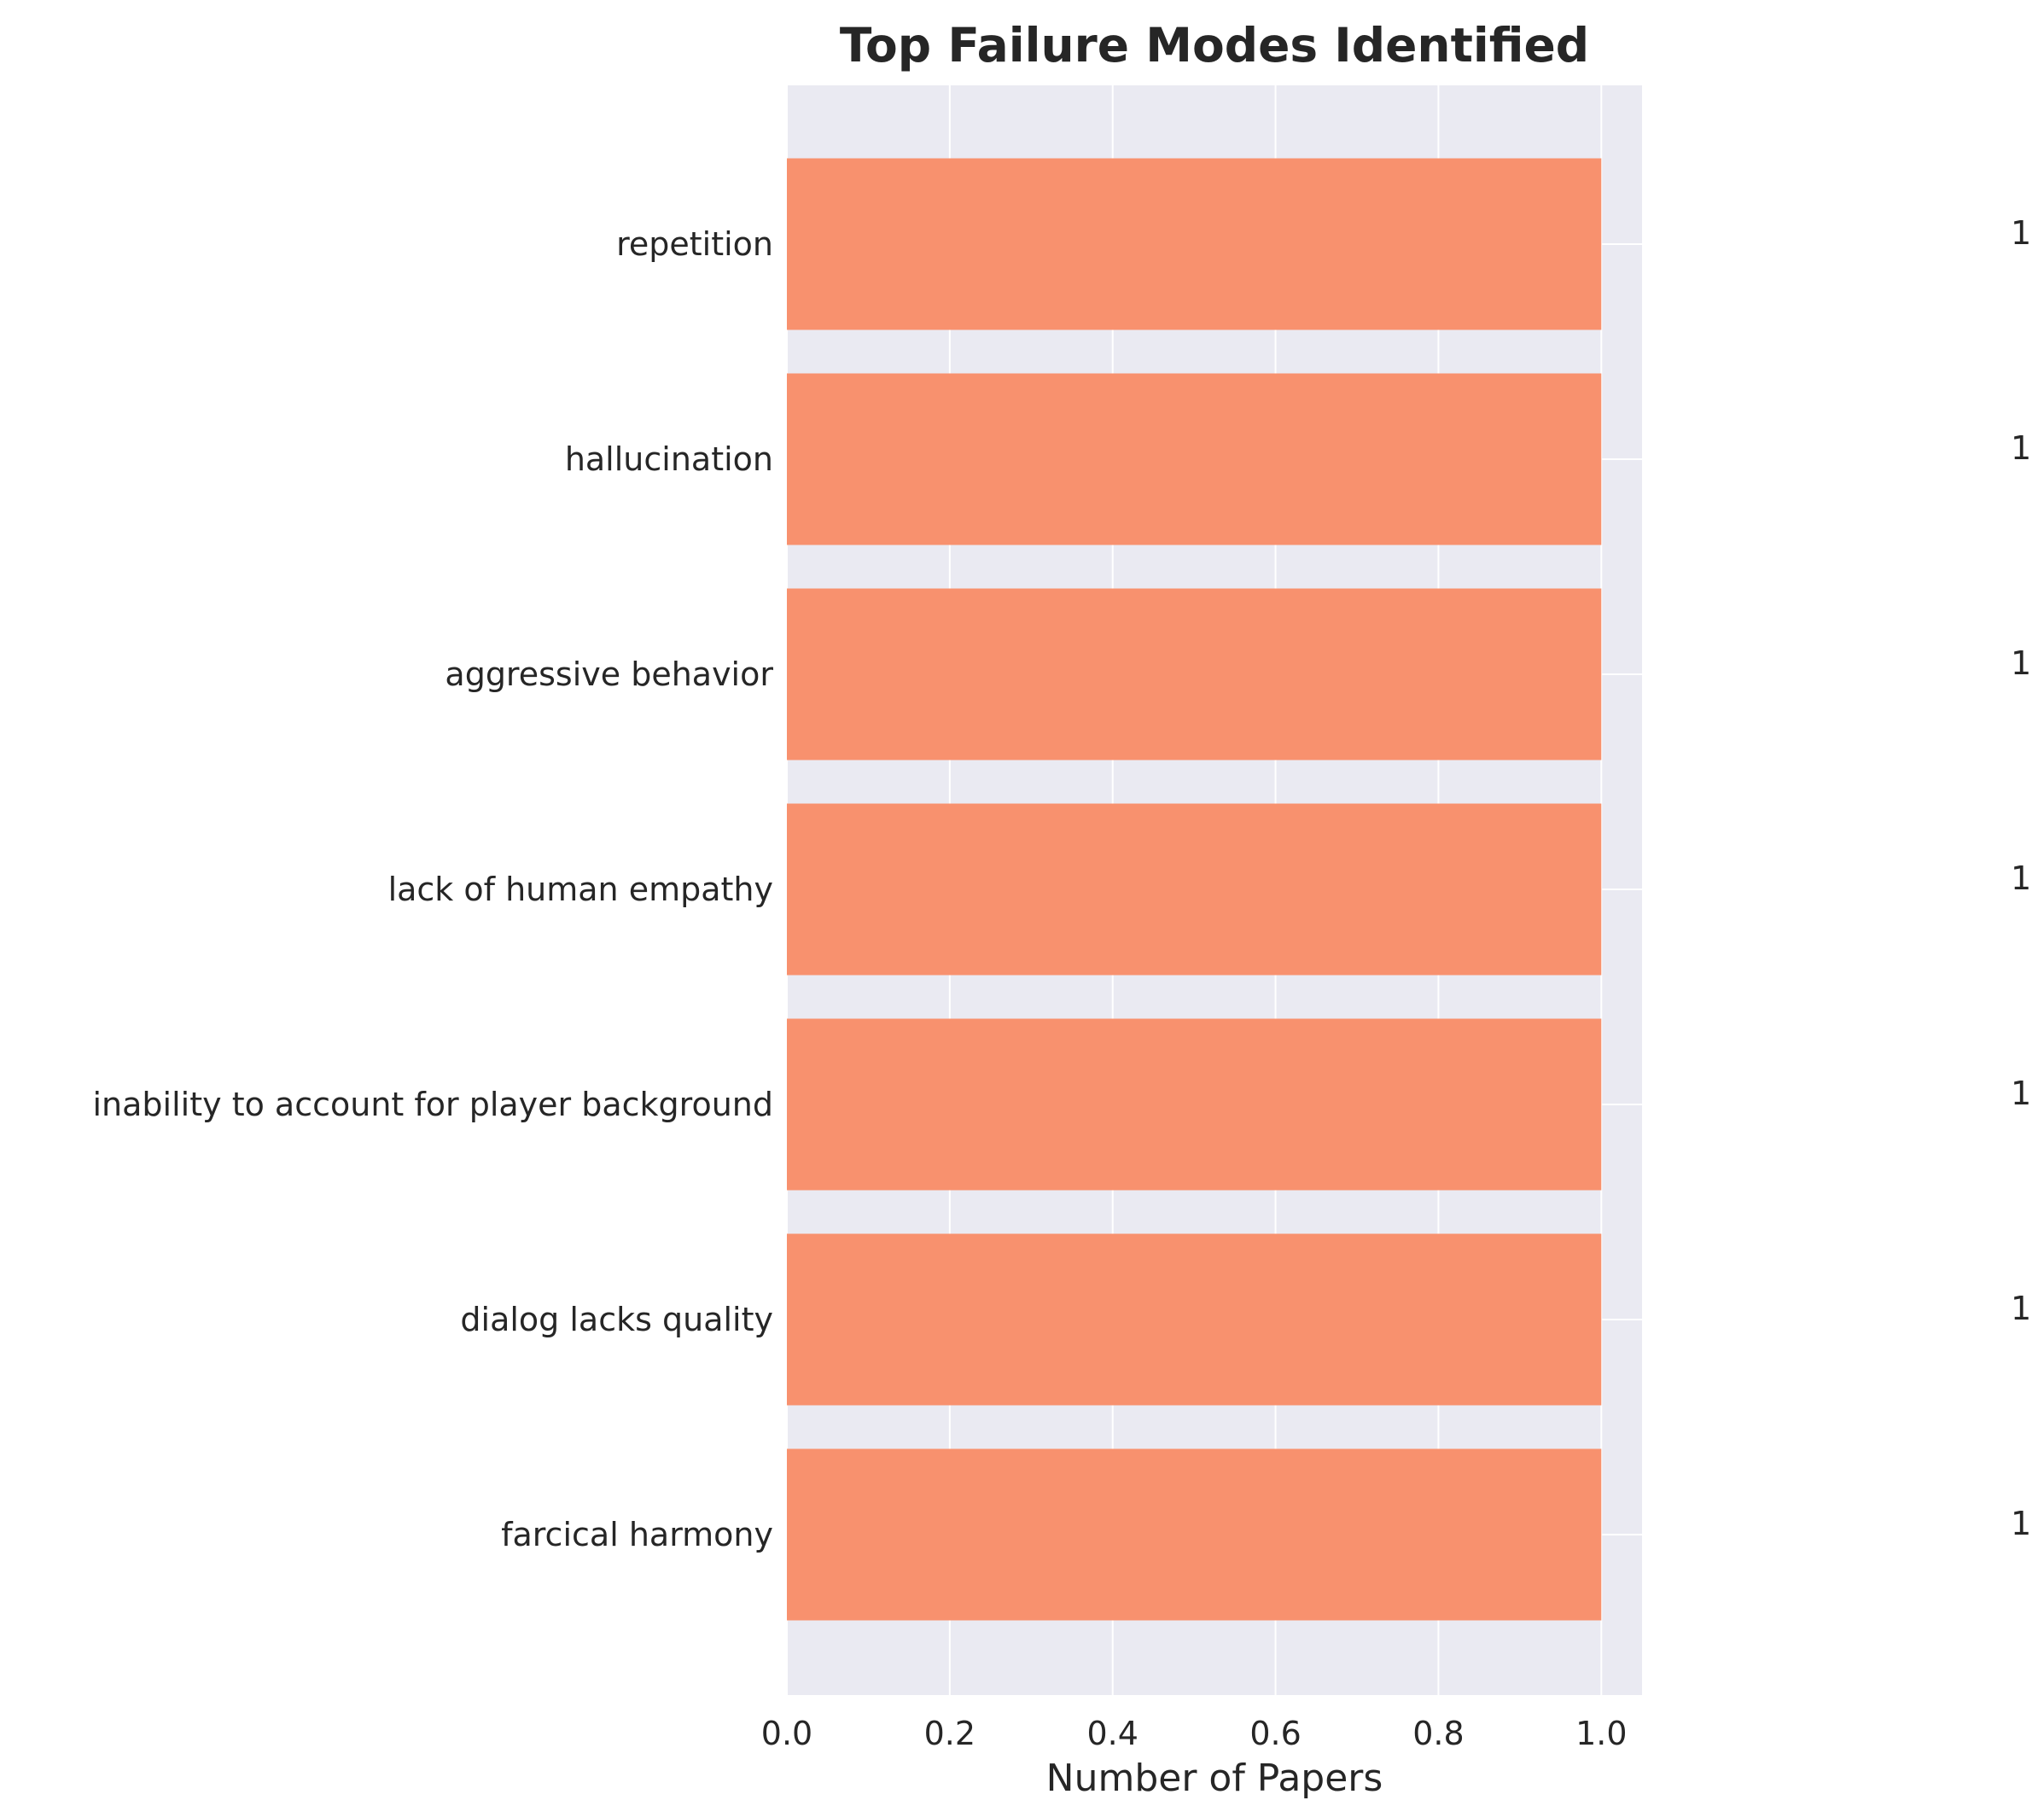 This screenshot has width=2044, height=1812. What do you see at coordinates (1275, 1733) in the screenshot?
I see `x-tick-label: 0.6` at bounding box center [1275, 1733].